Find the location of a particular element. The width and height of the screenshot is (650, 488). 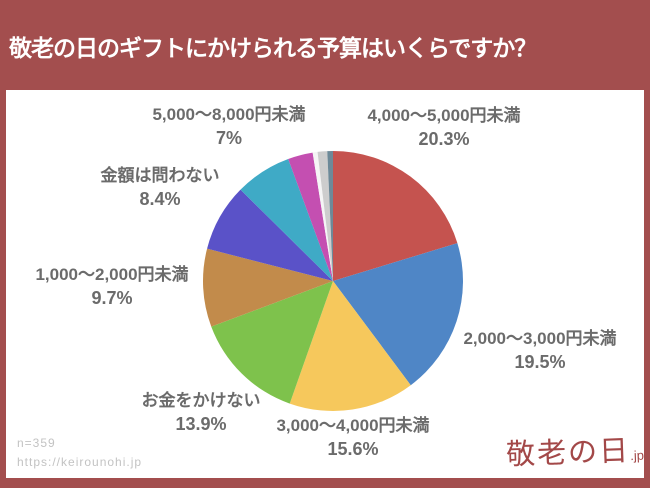

pie-label-category: 2,000〜3,000円未満 is located at coordinates (540, 338).